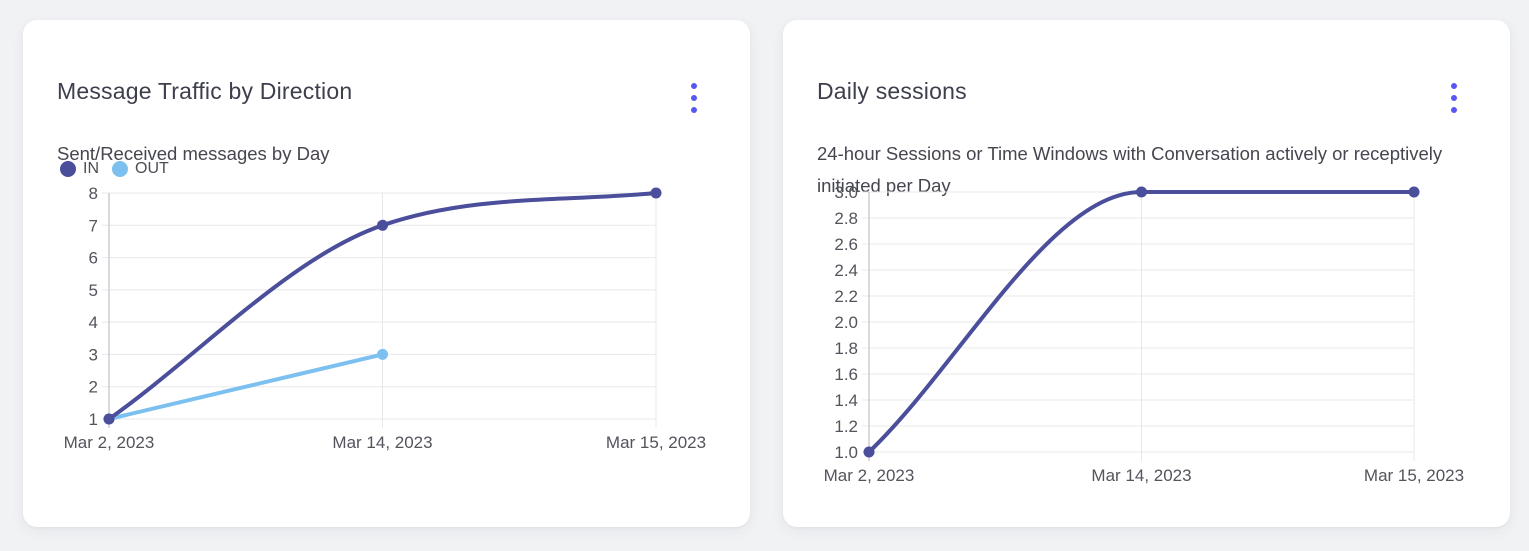 The height and width of the screenshot is (551, 1529). What do you see at coordinates (93, 193) in the screenshot?
I see `y-tick-label: 8` at bounding box center [93, 193].